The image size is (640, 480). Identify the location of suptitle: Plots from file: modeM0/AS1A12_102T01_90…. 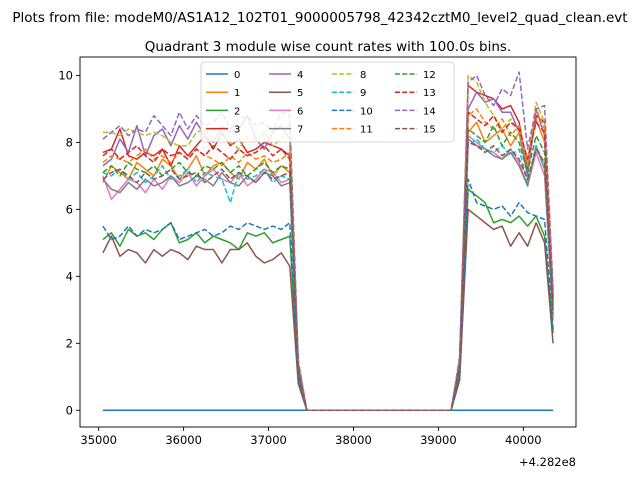
(319, 18).